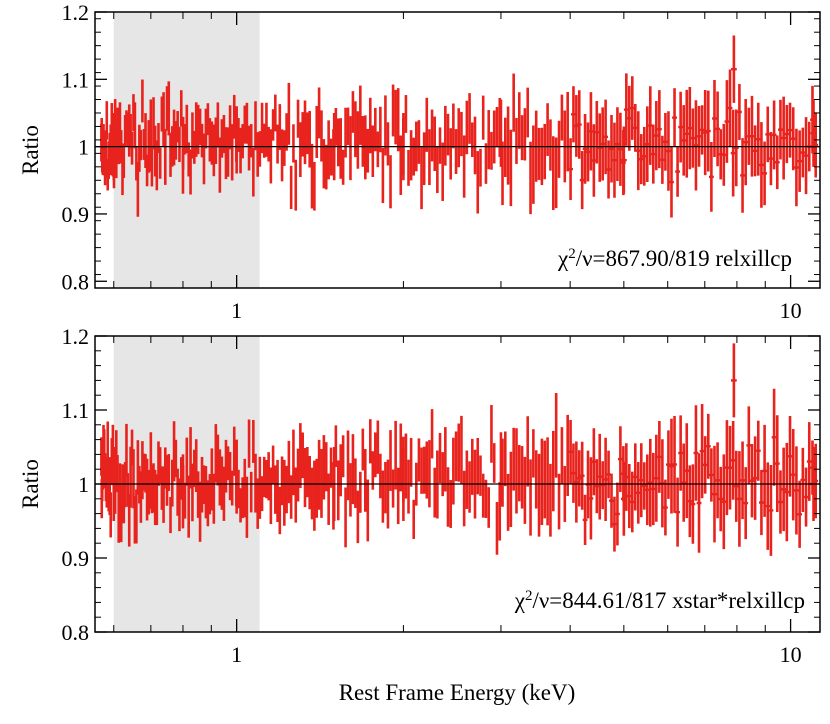 The height and width of the screenshot is (724, 830). What do you see at coordinates (76, 12) in the screenshot?
I see `y-tick-label: 1.2` at bounding box center [76, 12].